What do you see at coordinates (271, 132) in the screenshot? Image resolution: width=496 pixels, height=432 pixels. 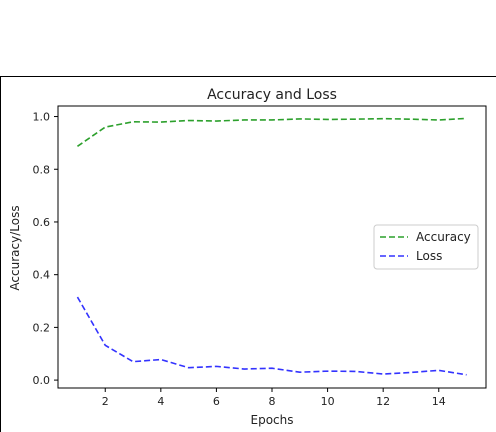 I see `series-line-accuracy` at bounding box center [271, 132].